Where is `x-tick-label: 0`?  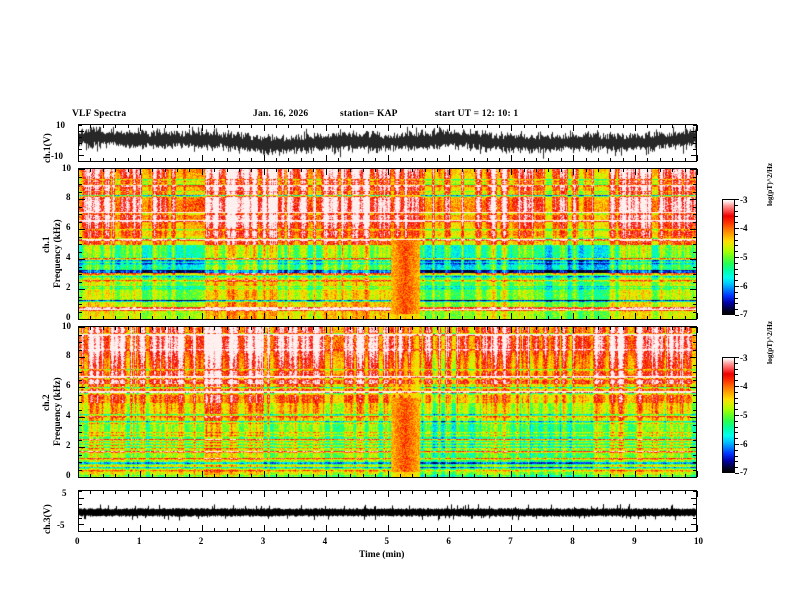
x-tick-label: 0 is located at coordinates (77, 541).